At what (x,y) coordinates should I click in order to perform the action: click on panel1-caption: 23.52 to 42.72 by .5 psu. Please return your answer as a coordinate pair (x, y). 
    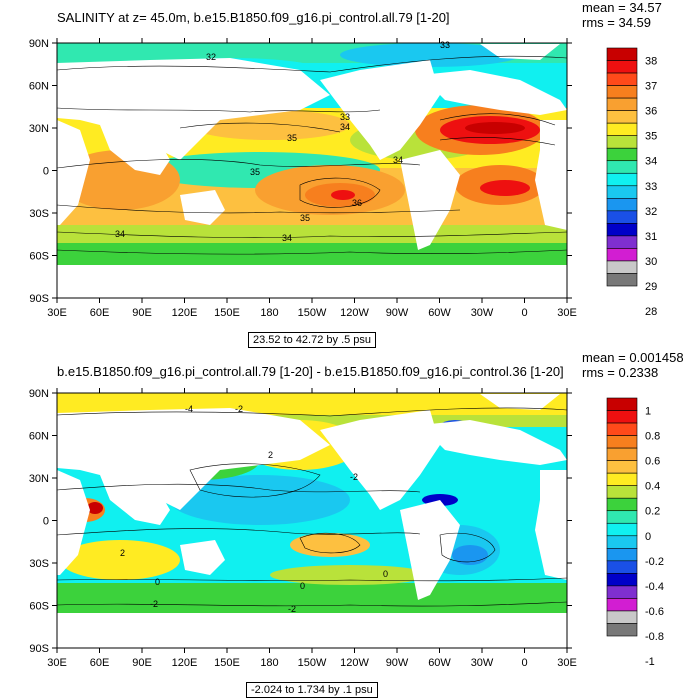
    Looking at the image, I should click on (312, 340).